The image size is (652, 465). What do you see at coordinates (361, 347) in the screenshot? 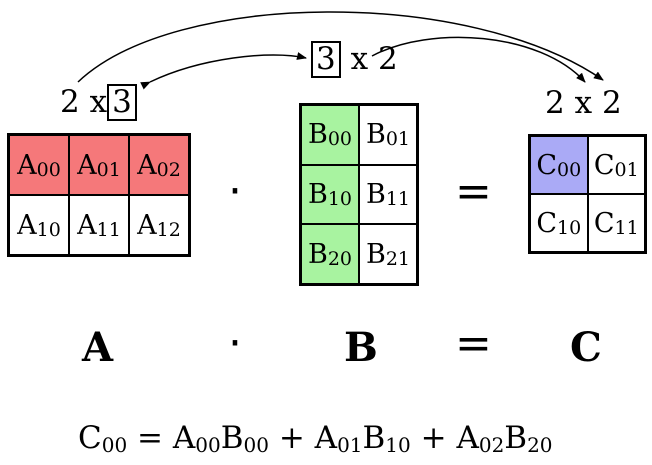
I see `label-b: B` at bounding box center [361, 347].